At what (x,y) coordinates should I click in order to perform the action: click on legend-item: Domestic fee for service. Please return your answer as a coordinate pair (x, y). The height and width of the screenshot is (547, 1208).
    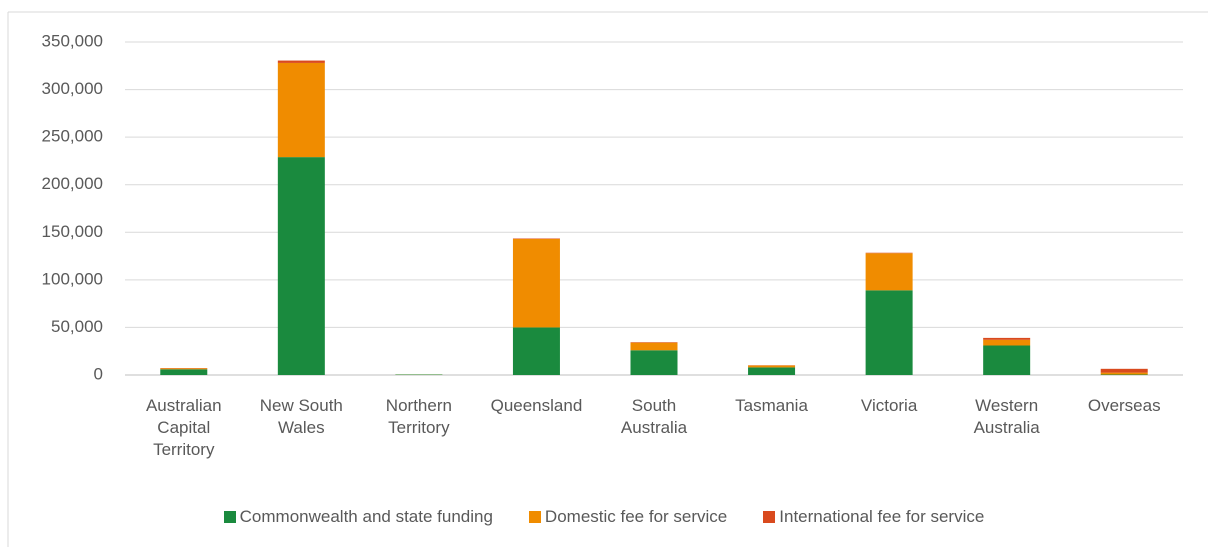
    Looking at the image, I should click on (628, 517).